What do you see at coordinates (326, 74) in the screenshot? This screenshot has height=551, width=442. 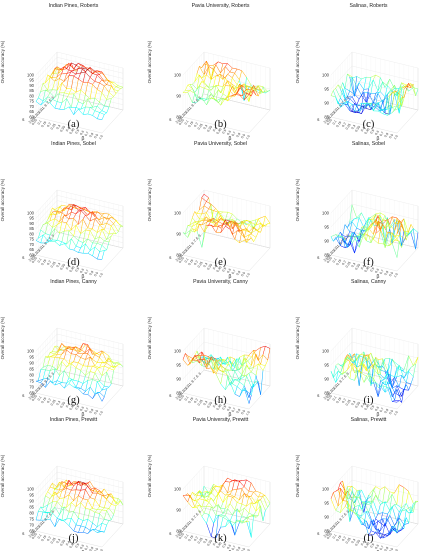 I see `z-tick-label: 100` at bounding box center [326, 74].